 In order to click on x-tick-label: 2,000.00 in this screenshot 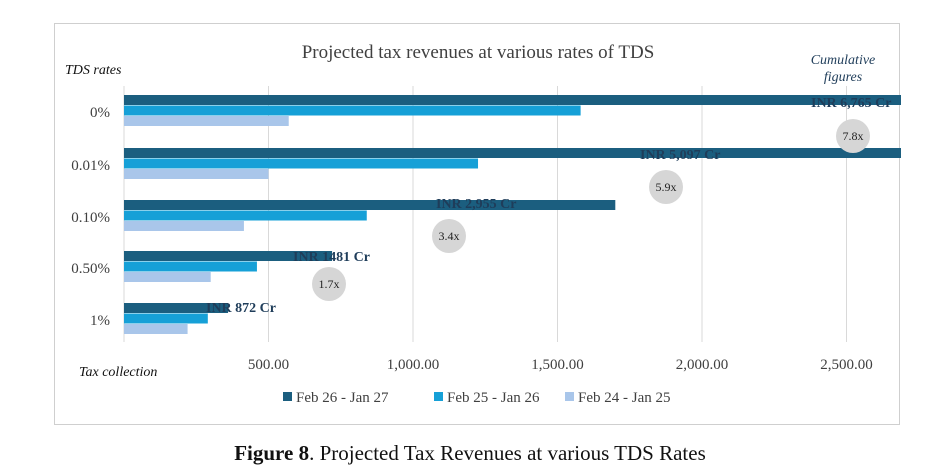, I will do `click(702, 365)`.